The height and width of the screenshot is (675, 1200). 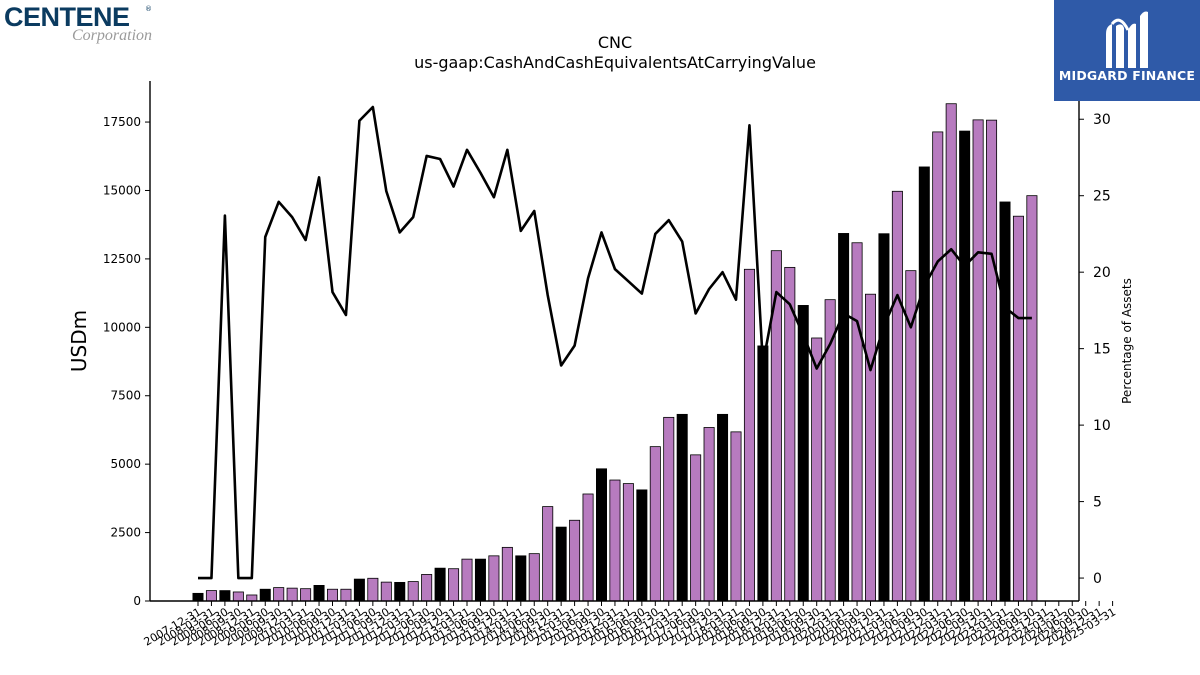 What do you see at coordinates (112, 35) in the screenshot?
I see `centene-subtitle: Corporation` at bounding box center [112, 35].